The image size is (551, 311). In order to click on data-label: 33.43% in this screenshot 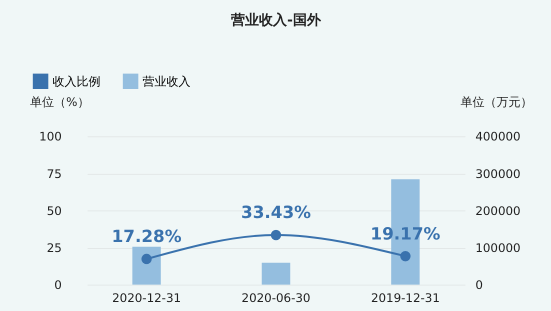, I will do `click(276, 212)`.